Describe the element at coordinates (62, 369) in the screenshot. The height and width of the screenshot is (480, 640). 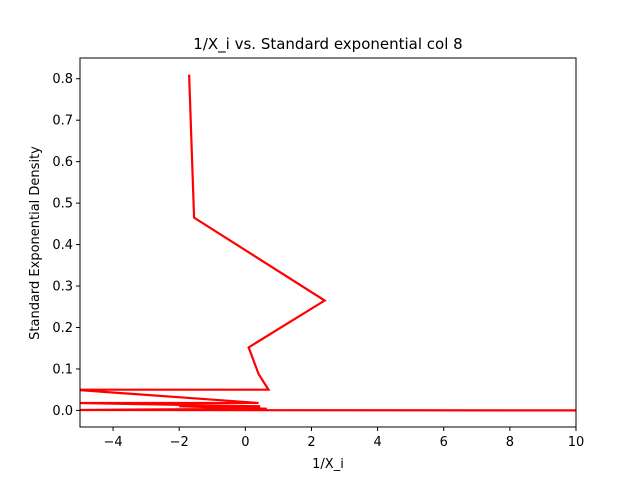
I see `y-tick-label: 0.1` at that location.